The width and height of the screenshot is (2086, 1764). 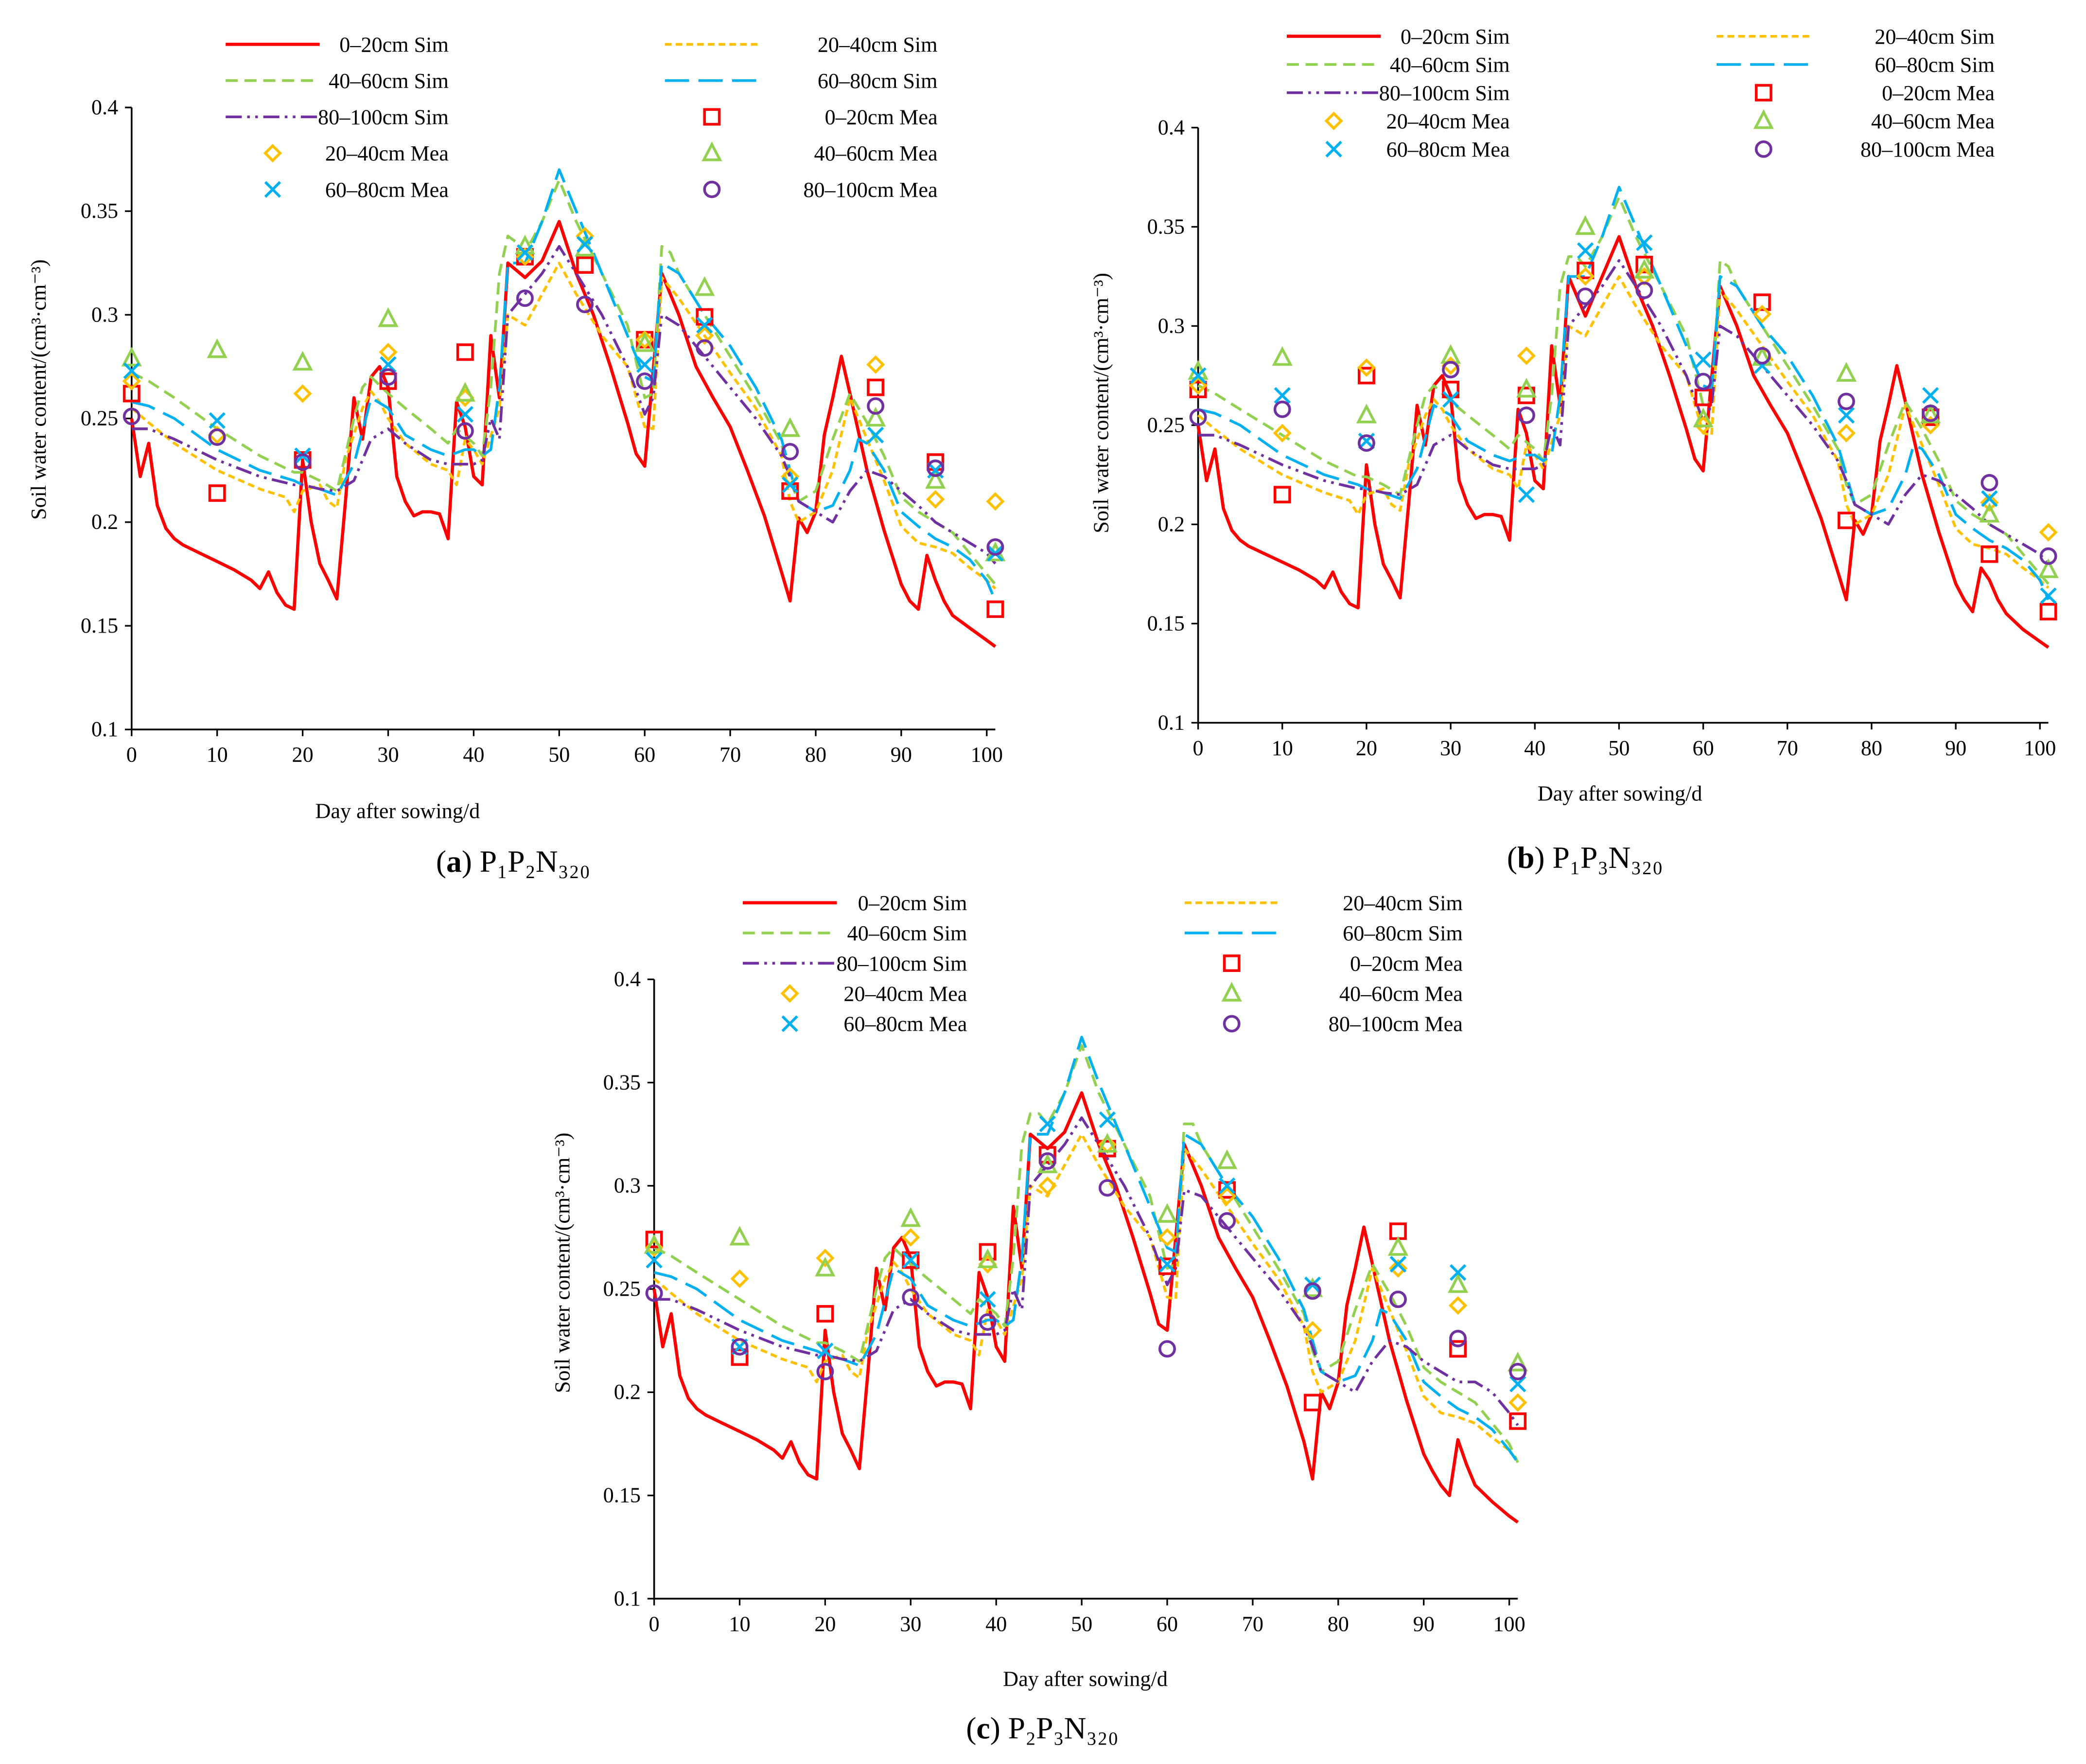 What do you see at coordinates (1874, 93) in the screenshot?
I see `legend-entry-0-20cm-mea: 0–20cm Mea` at bounding box center [1874, 93].